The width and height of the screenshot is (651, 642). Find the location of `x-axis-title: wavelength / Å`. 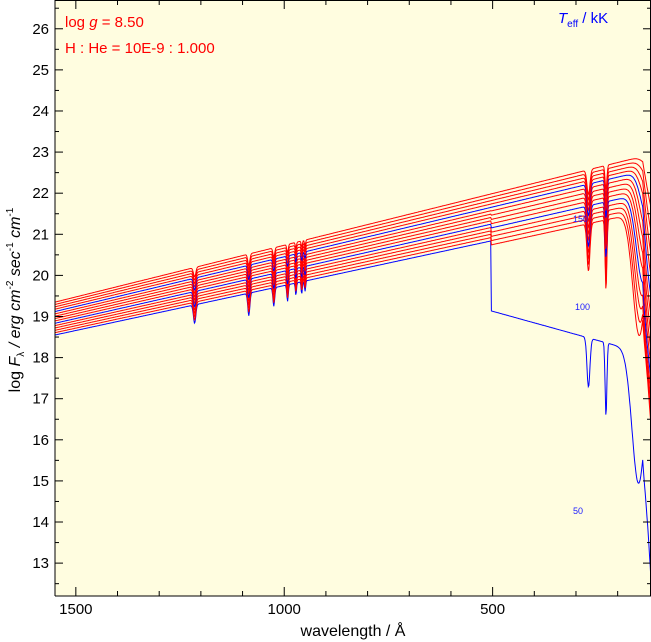

x-axis-title: wavelength / Å is located at coordinates (353, 630).